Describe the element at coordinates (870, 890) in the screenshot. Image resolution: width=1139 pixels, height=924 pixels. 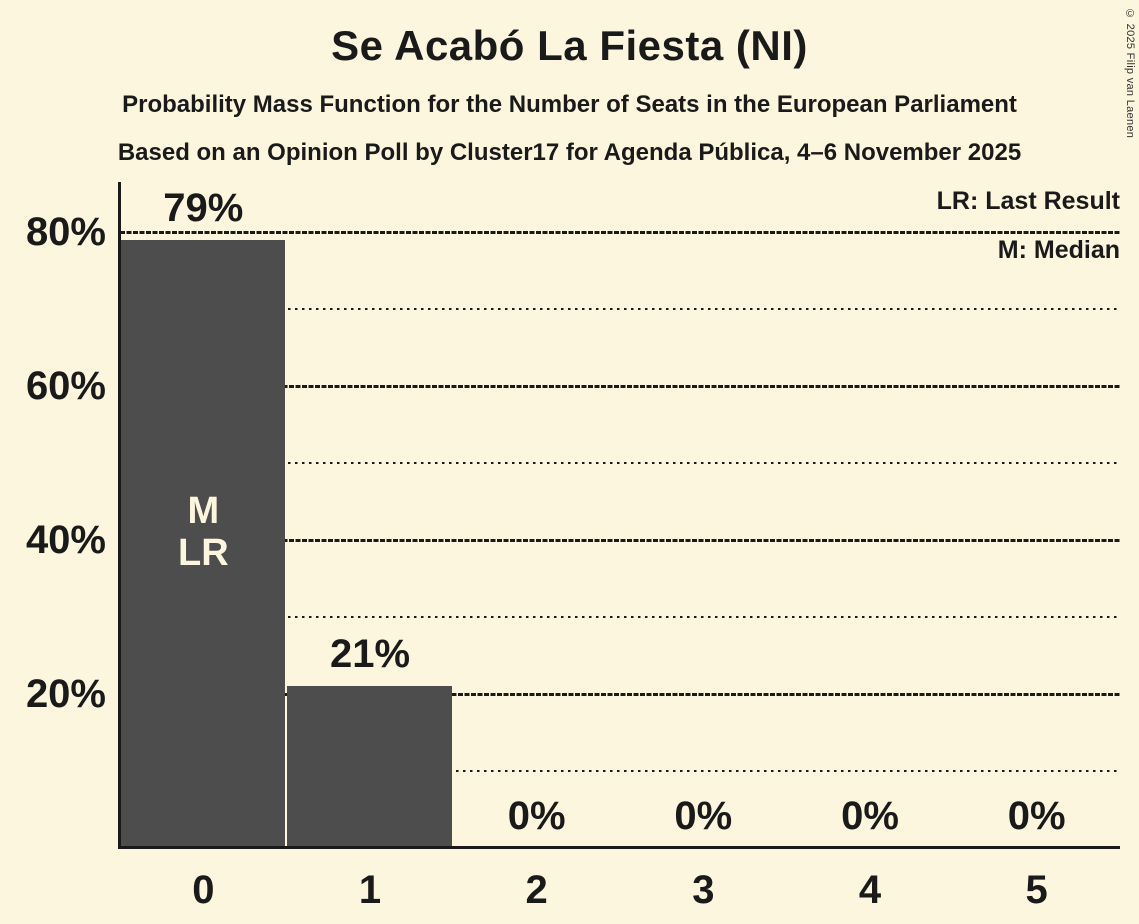
I see `x-axis-tick-label-4: 4` at that location.